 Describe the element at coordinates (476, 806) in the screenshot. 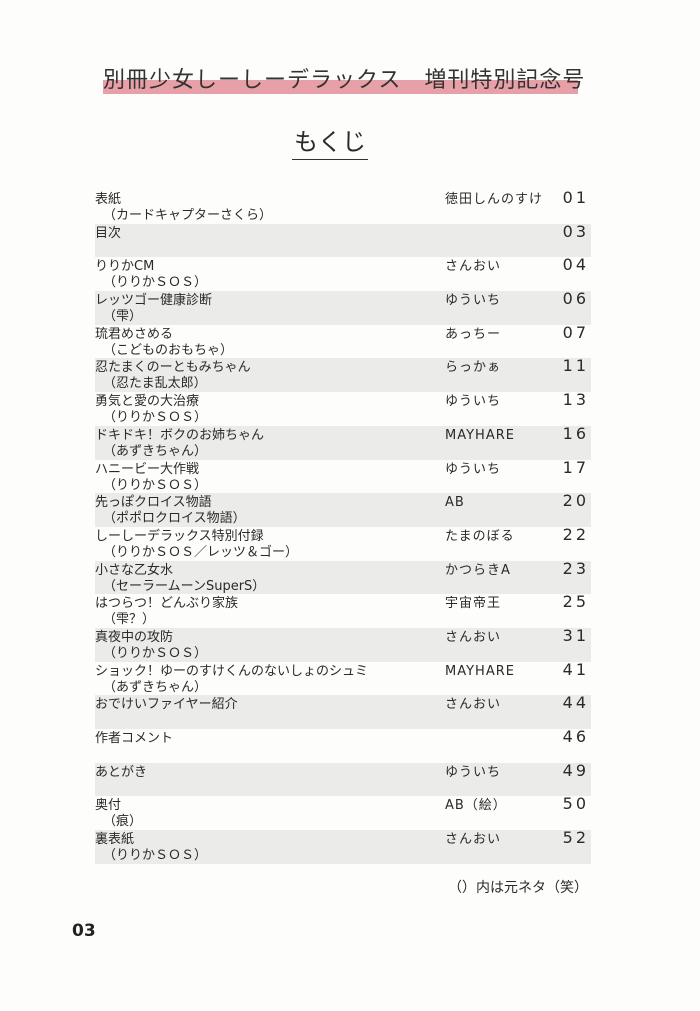

I see `entry-author: AB（絵）` at that location.